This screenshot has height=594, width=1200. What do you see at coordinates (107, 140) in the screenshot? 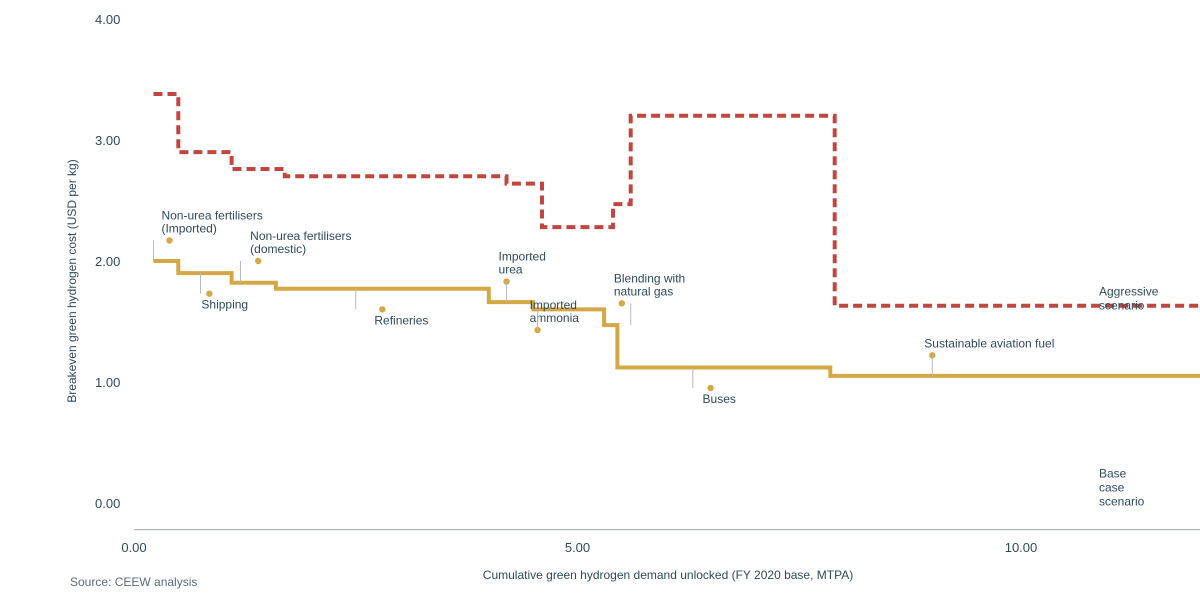
I see `y-tick-label: 3.00` at bounding box center [107, 140].